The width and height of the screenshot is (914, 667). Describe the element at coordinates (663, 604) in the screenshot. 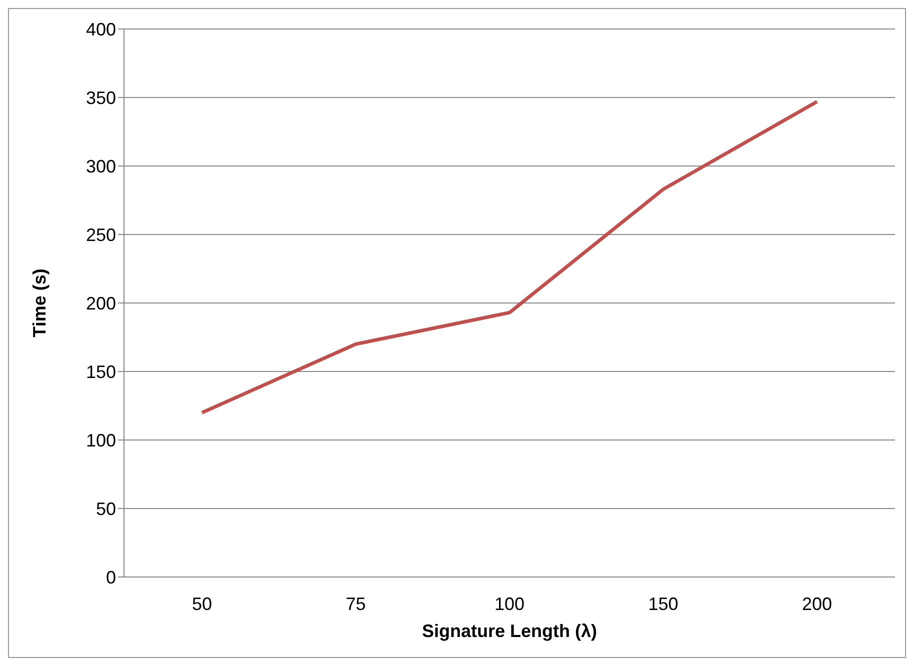

I see `x-tick-label: 150` at that location.